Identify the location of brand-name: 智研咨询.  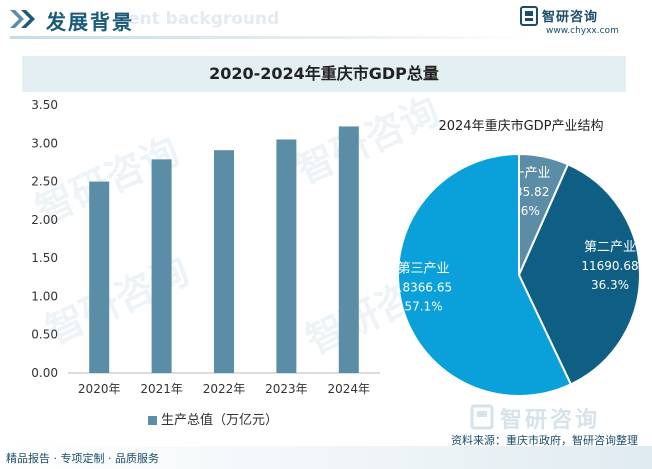
(570, 17).